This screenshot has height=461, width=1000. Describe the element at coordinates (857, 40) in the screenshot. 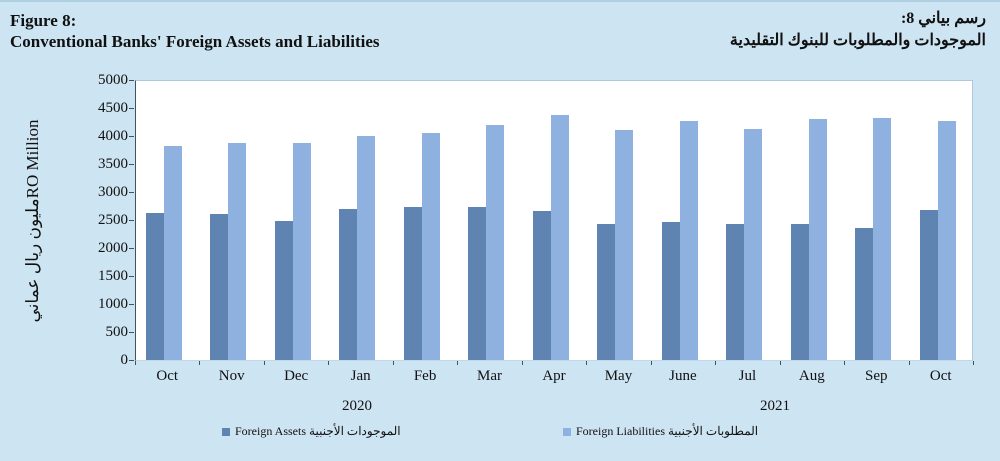

I see `figure-title-arabic: الموجودات والمطلوبات للبنوك التقليدية` at that location.